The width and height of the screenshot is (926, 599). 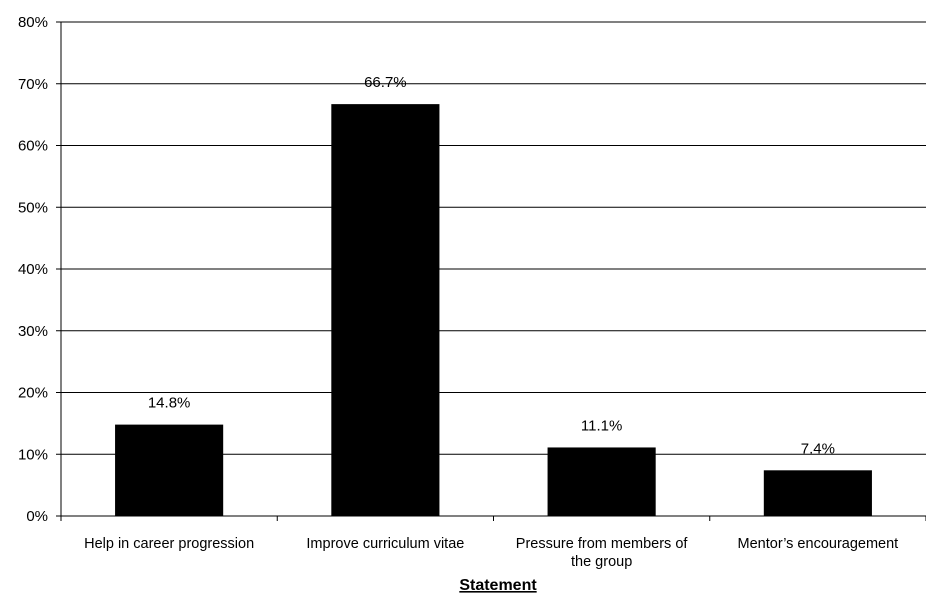 I want to click on y-tick-label: 80%, so click(x=33, y=22).